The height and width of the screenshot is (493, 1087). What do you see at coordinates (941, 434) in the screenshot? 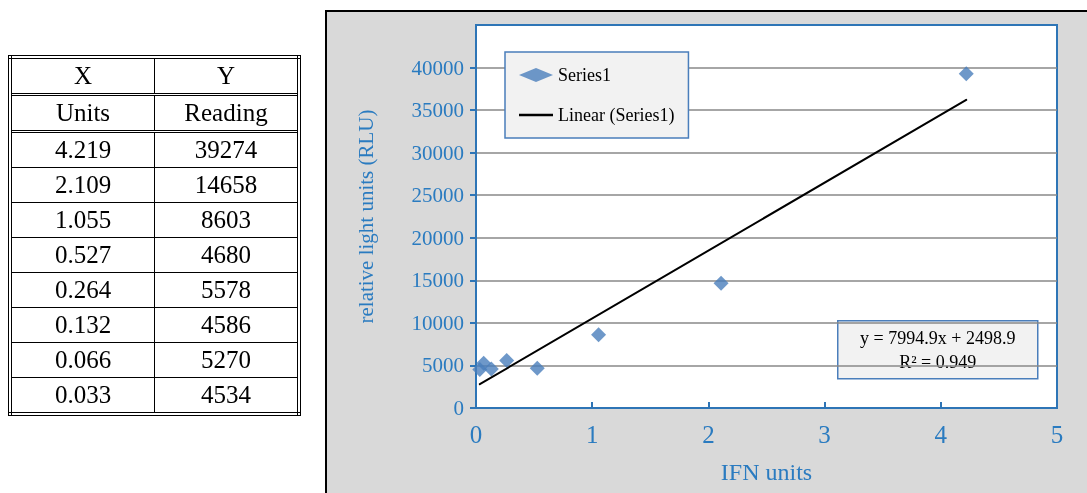
I see `x-tick-label: 4` at bounding box center [941, 434].